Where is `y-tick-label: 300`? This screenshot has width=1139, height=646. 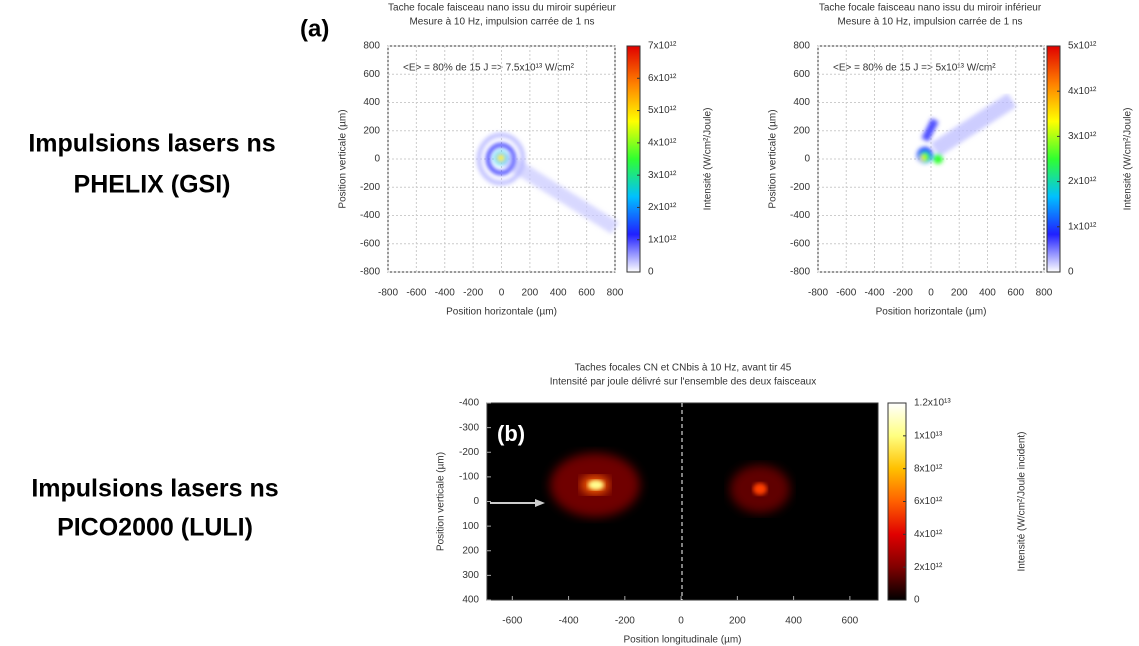 y-tick-label: 300 is located at coordinates (470, 575).